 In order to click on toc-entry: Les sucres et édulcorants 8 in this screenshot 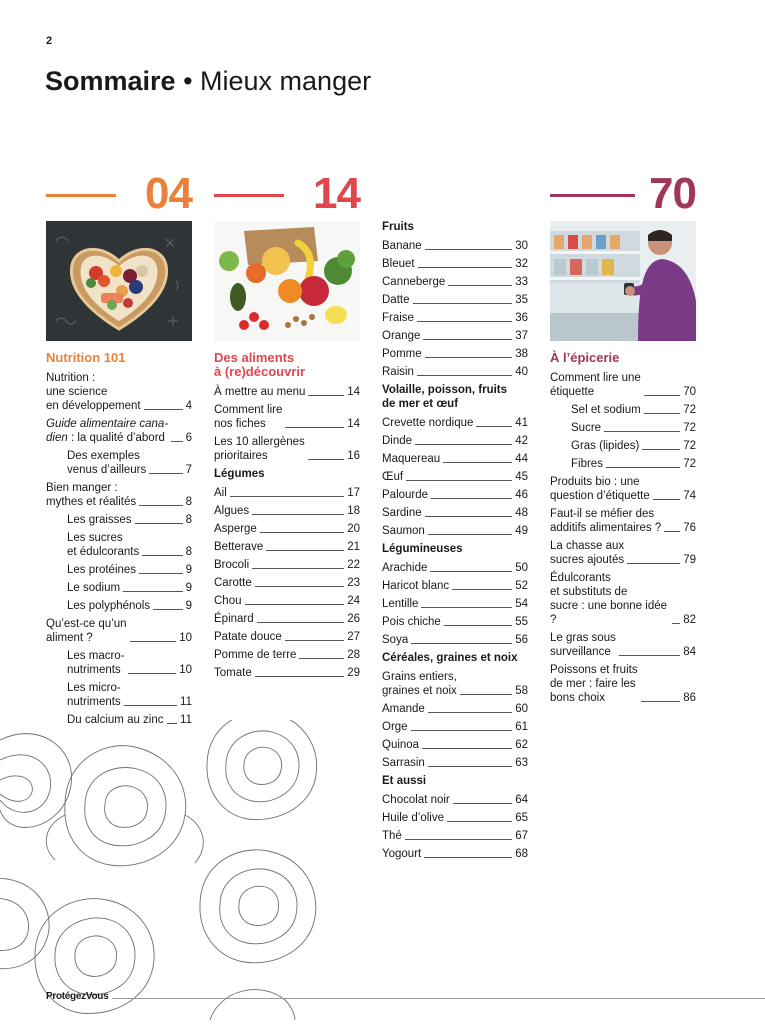, I will do `click(119, 545)`.